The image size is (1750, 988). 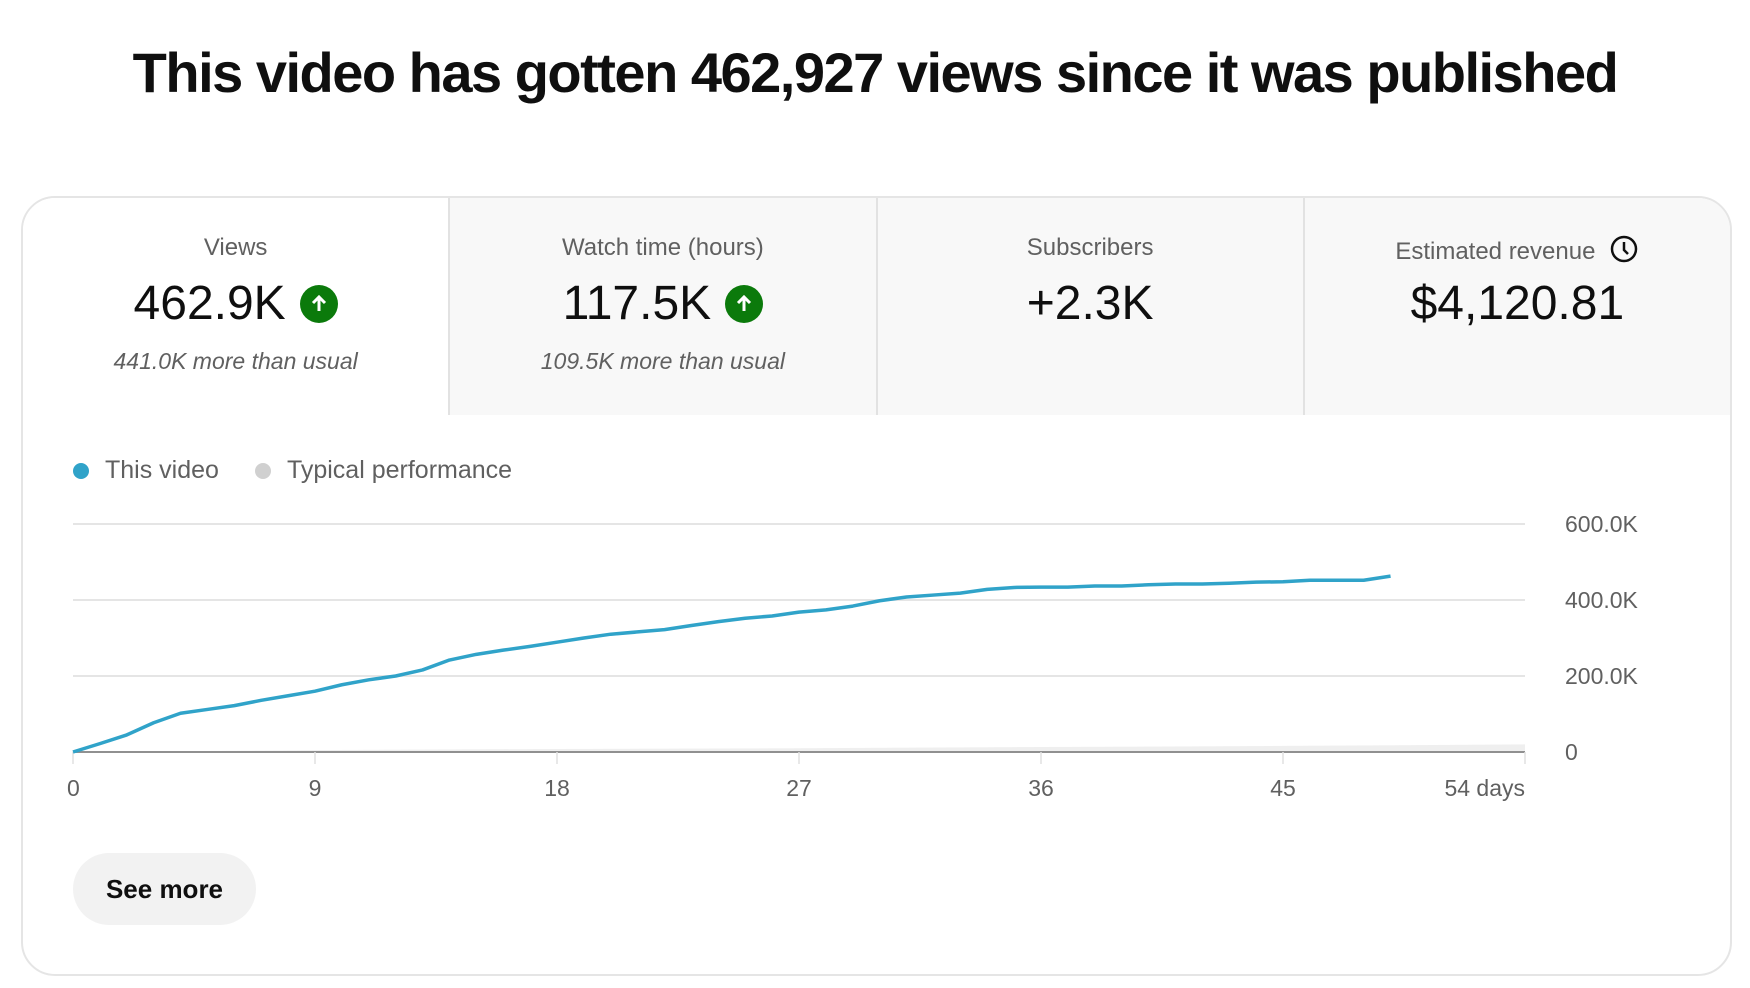 I want to click on legend-item-this-video: This video, so click(x=146, y=470).